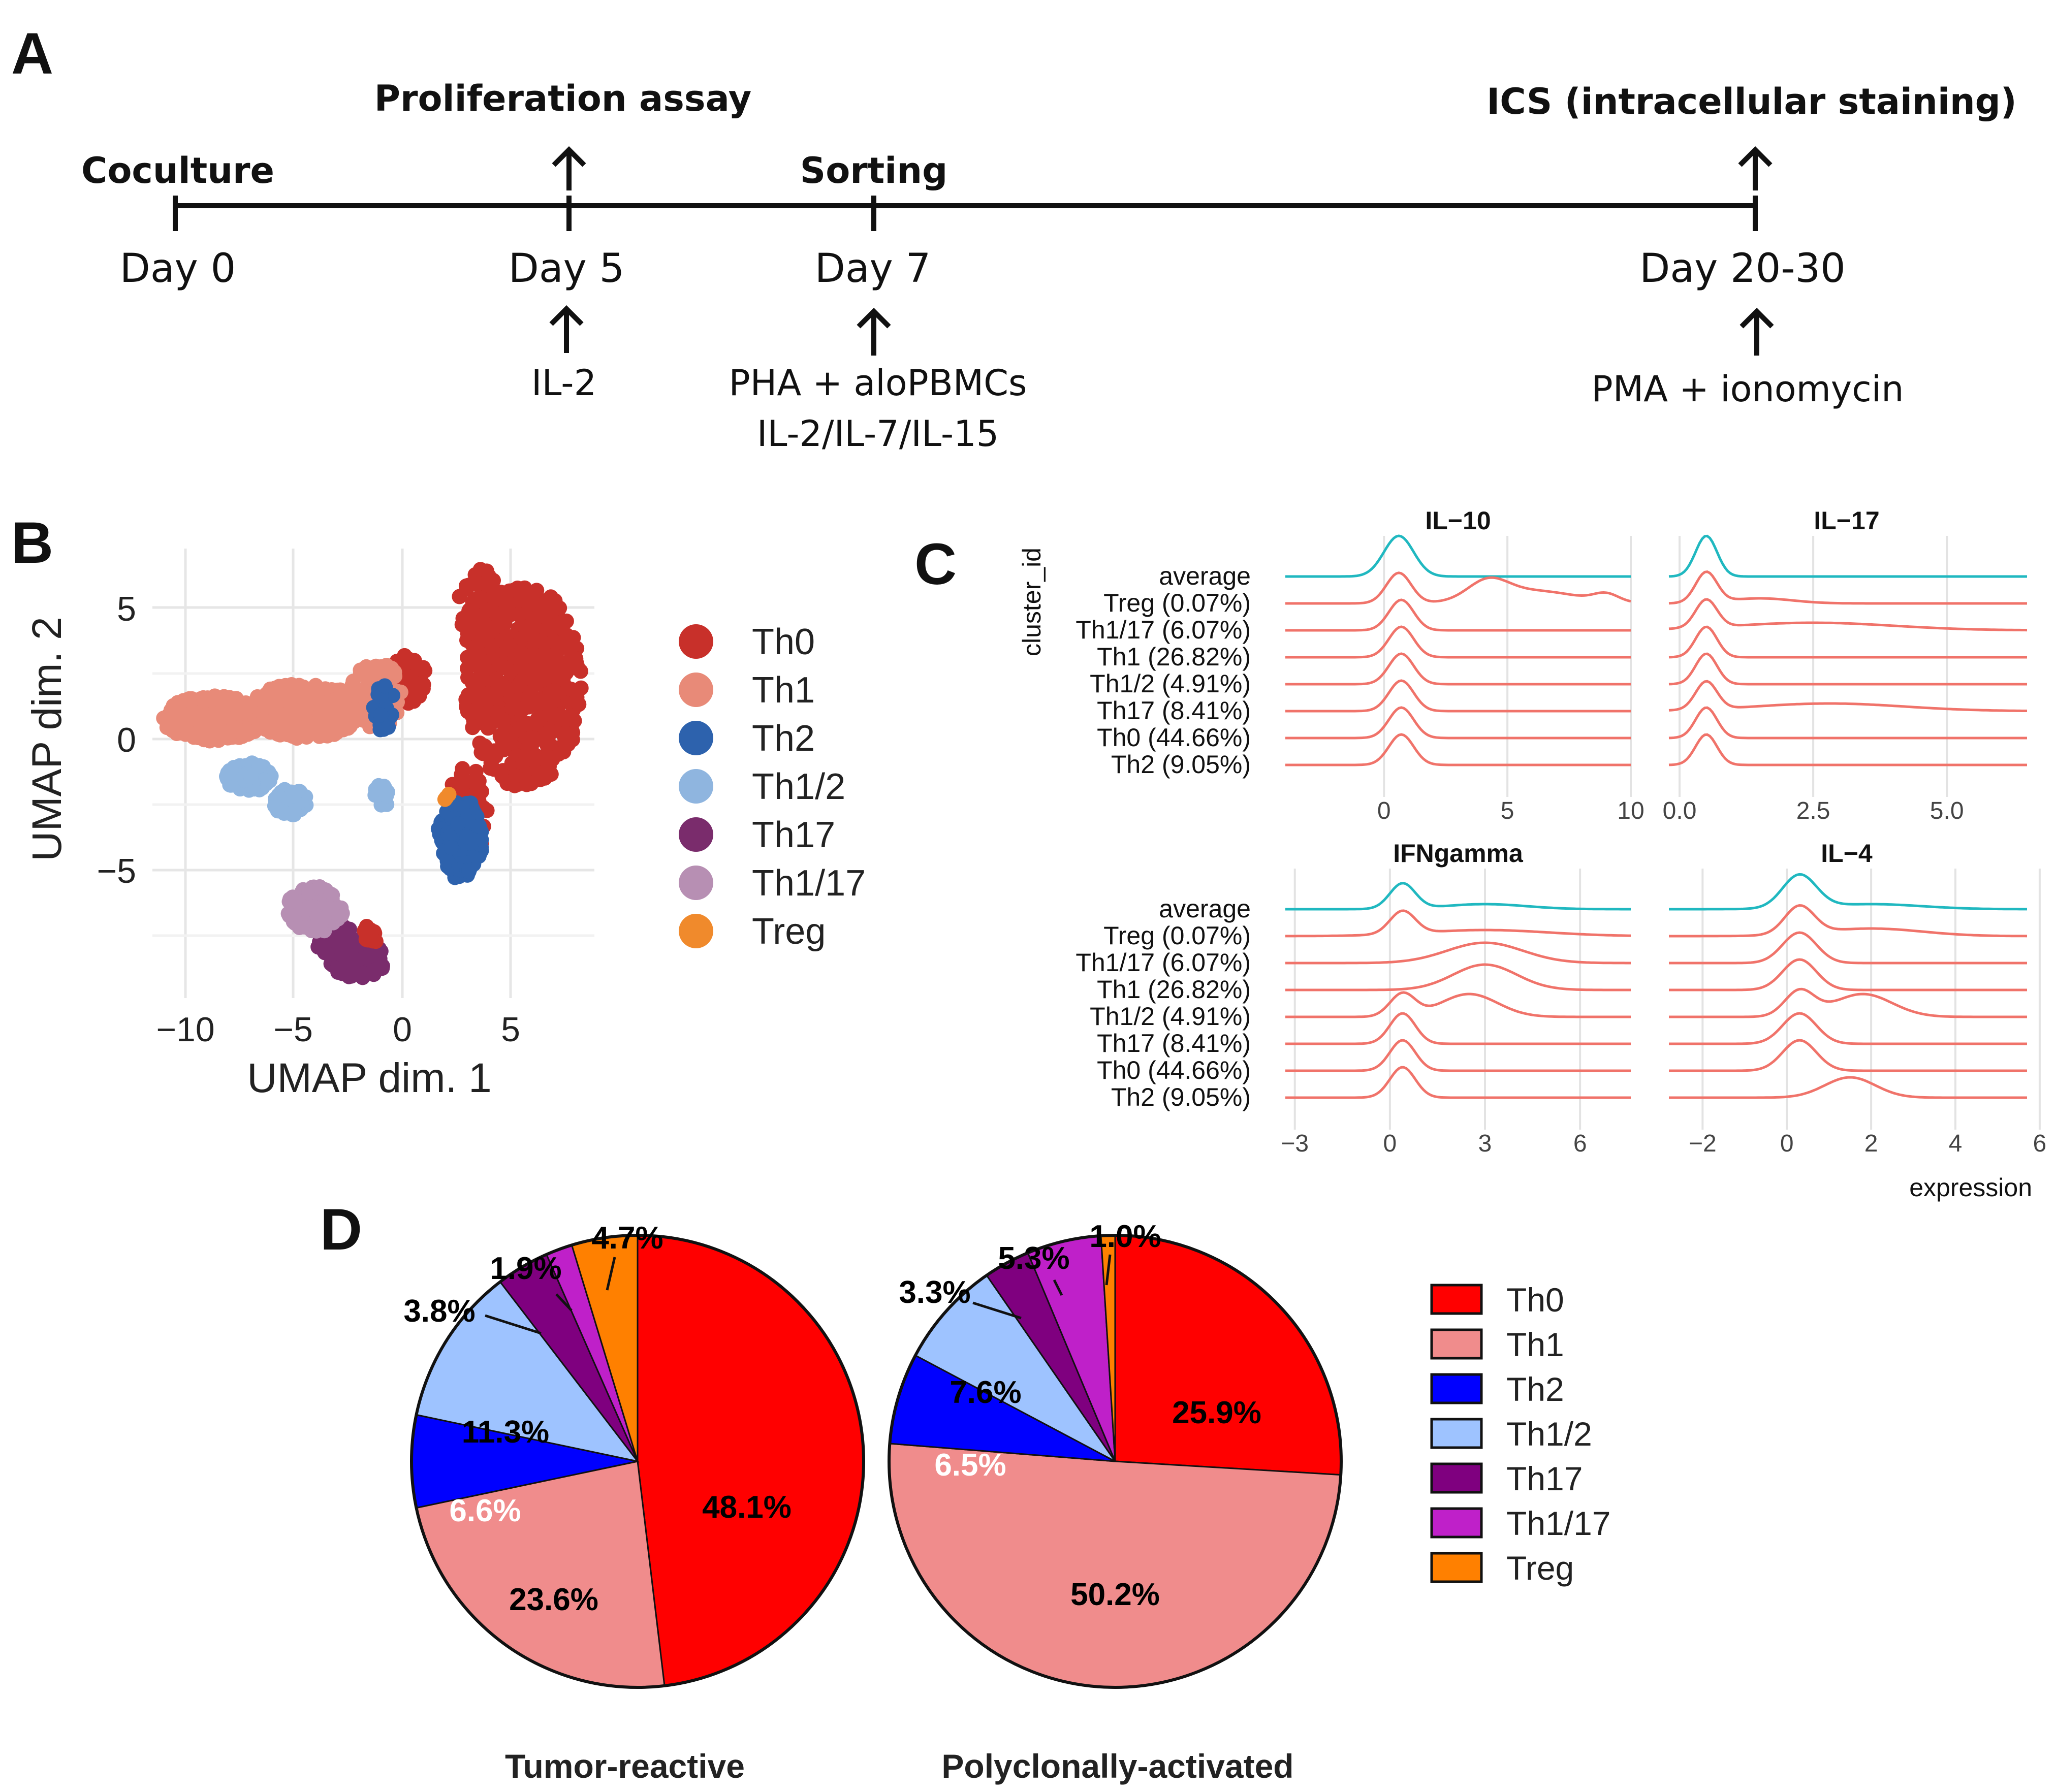 The height and width of the screenshot is (1792, 2056). What do you see at coordinates (513, 1324) in the screenshot?
I see `pie-leader-line` at bounding box center [513, 1324].